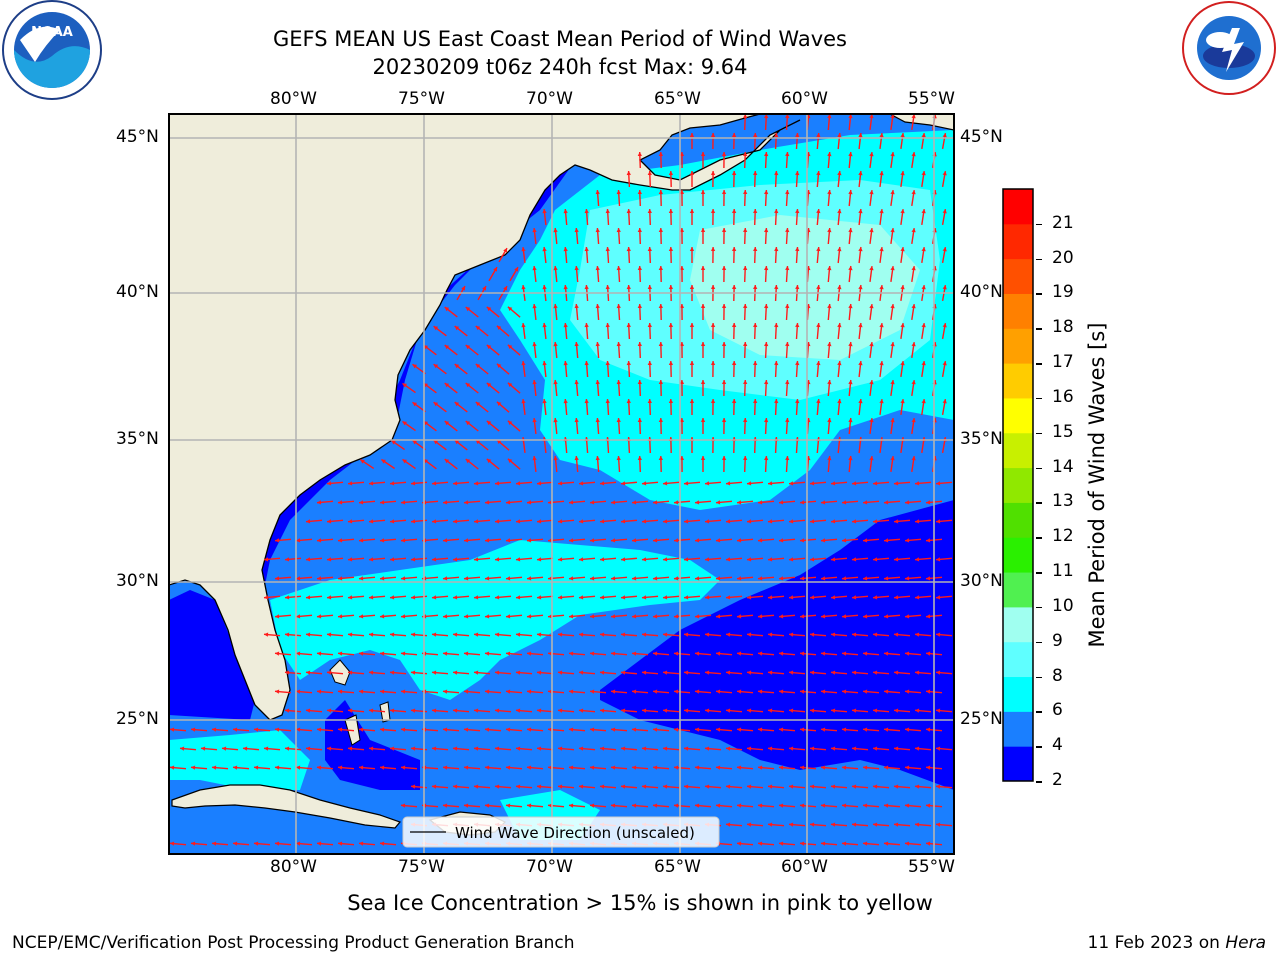 Image resolution: width=1280 pixels, height=960 pixels. Describe the element at coordinates (1063, 257) in the screenshot. I see `colorbar-tick-label: 20` at that location.